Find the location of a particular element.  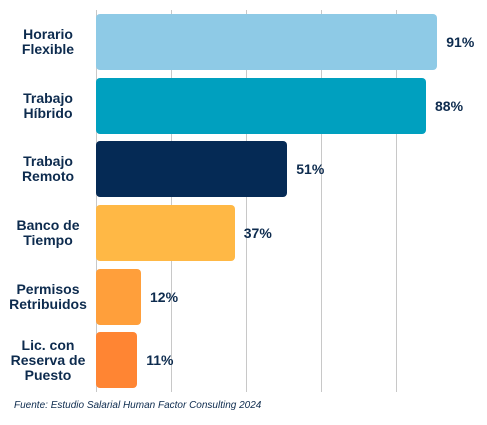

category-label: Trabajo Híbrido is located at coordinates (48, 105).